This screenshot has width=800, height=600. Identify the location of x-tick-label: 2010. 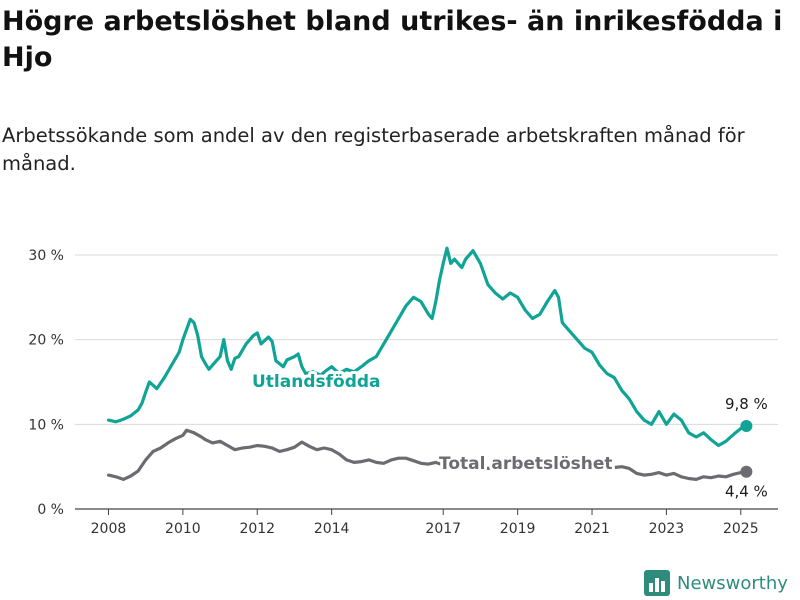
(183, 529).